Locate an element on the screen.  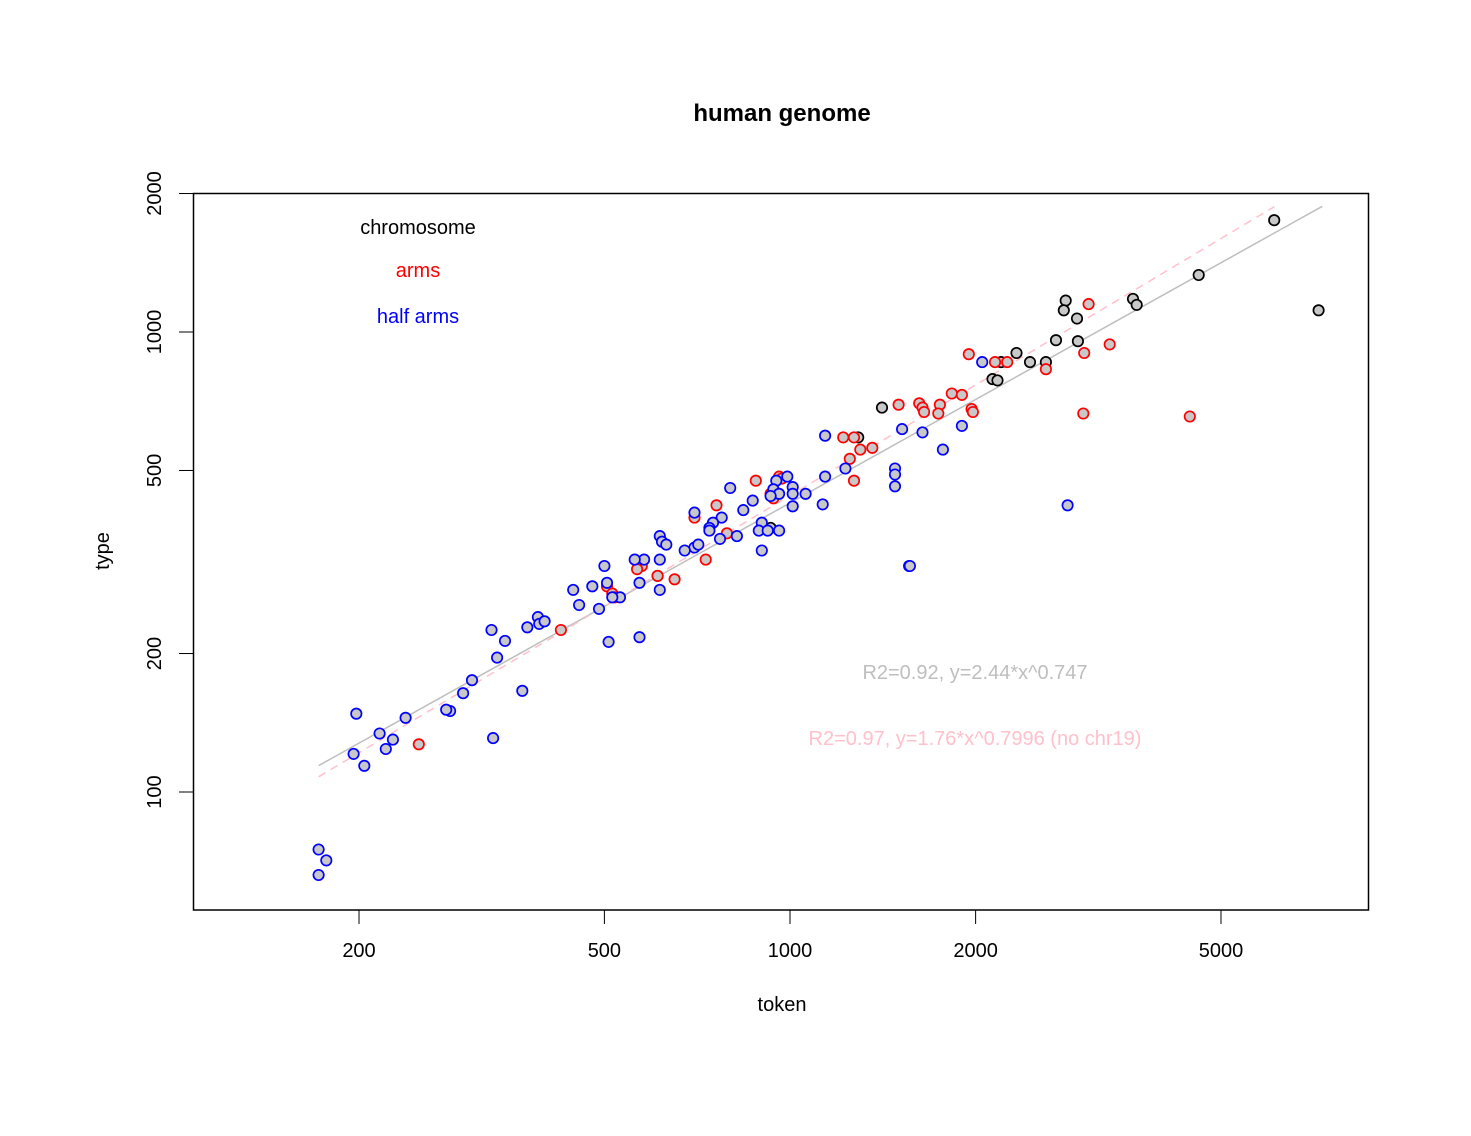
y-axis-label: type is located at coordinates (103, 551).